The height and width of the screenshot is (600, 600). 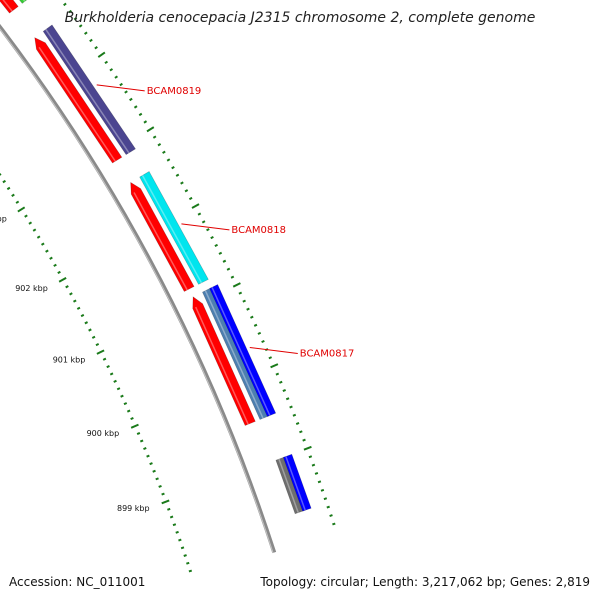 What do you see at coordinates (100, 352) in the screenshot?
I see `major-tick-inner` at bounding box center [100, 352].